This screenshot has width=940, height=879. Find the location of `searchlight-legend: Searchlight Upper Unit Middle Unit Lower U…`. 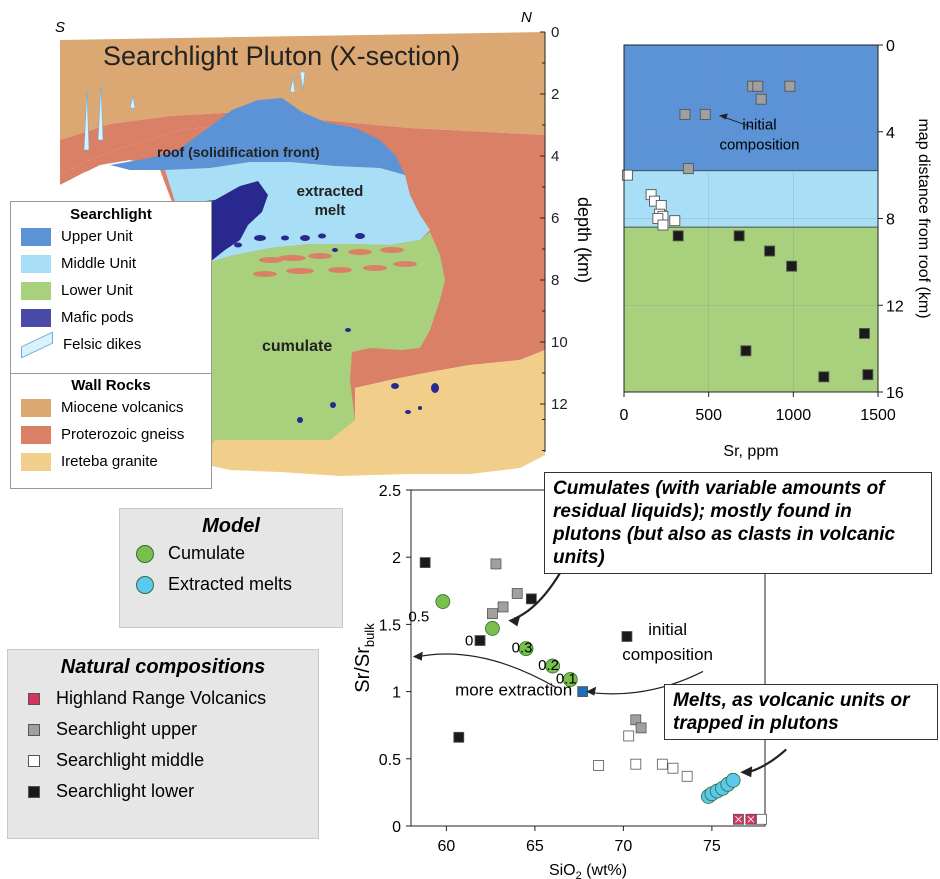

searchlight-legend: Searchlight Upper Unit Middle Unit Lower U… is located at coordinates (111, 289).